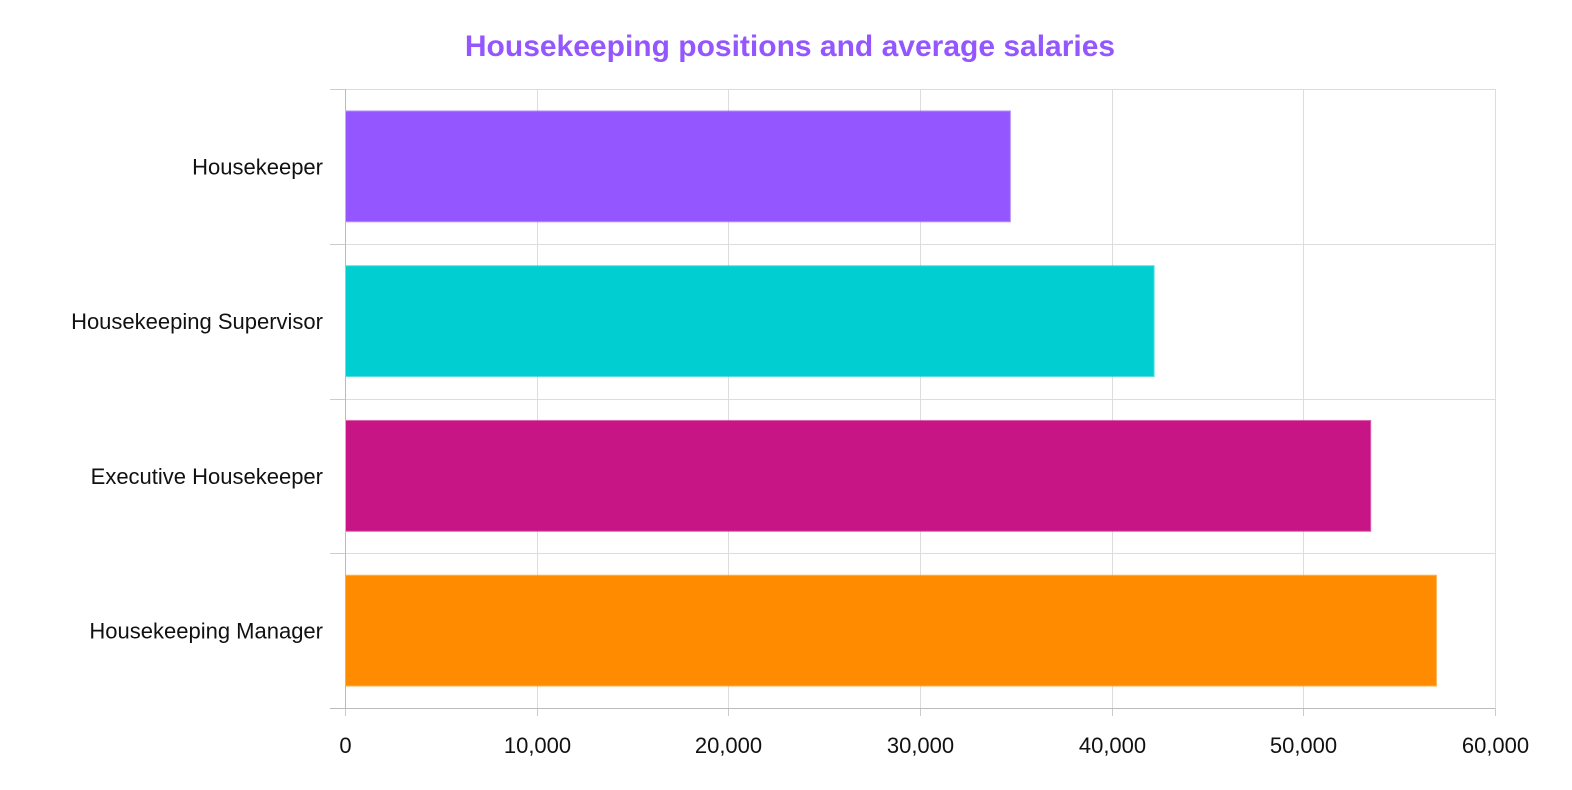 This screenshot has width=1572, height=790. I want to click on x-tick-label: 60,000, so click(1495, 745).